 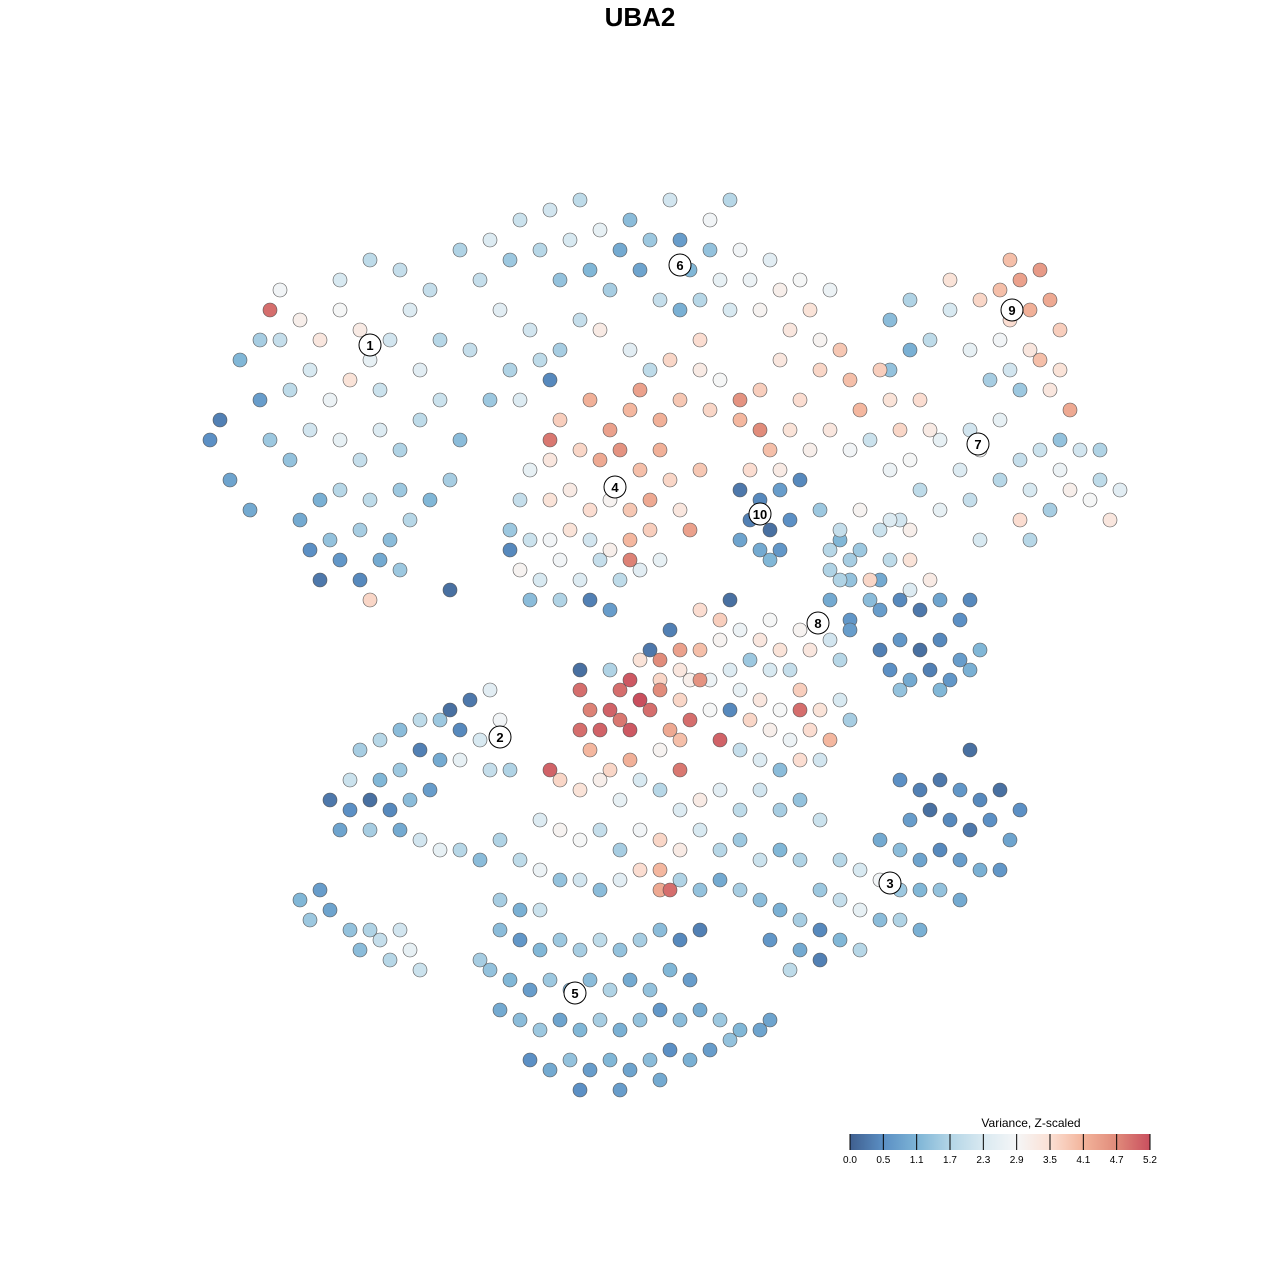 I want to click on legend-tick-label: 4.1, so click(x=1083, y=1160).